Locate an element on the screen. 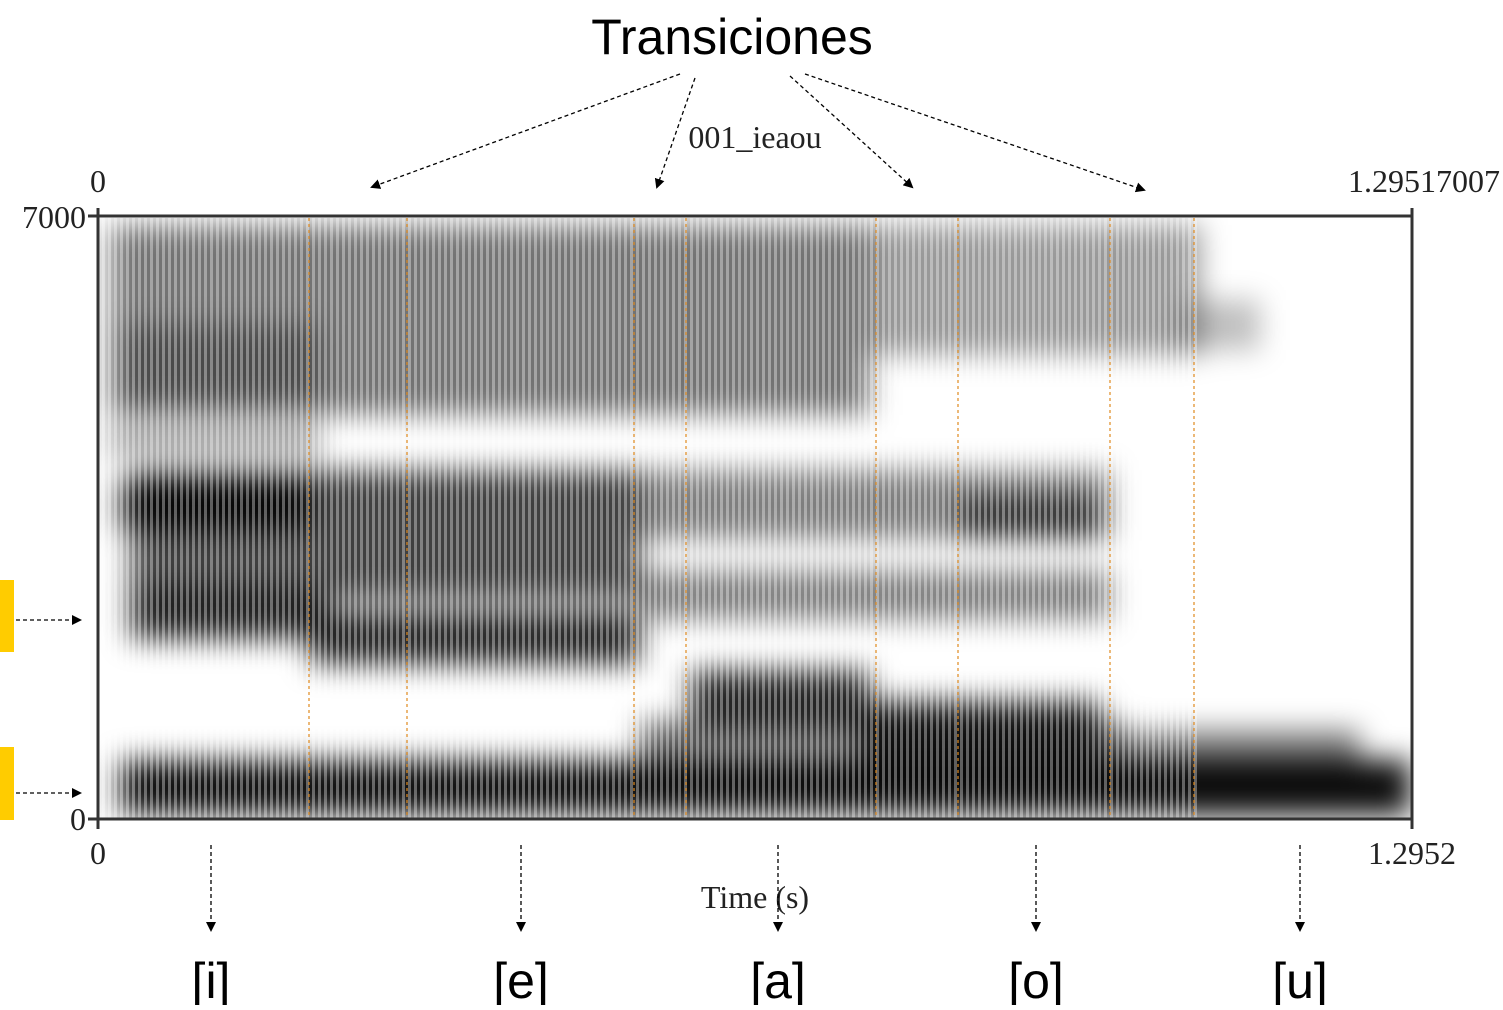  top-right-label: 1.29517007 is located at coordinates (1424, 181).